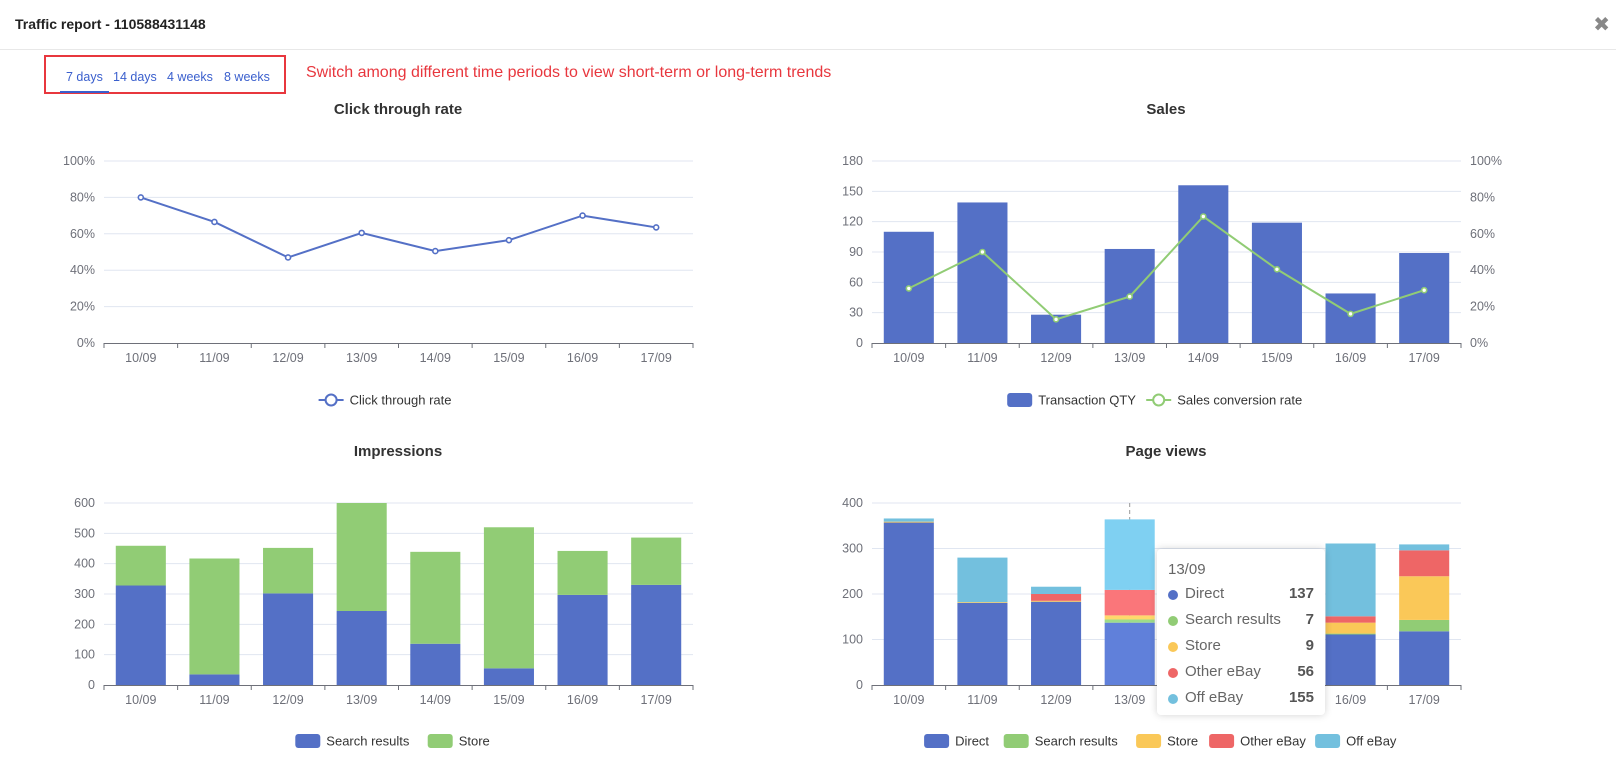 The height and width of the screenshot is (784, 1616). Describe the element at coordinates (1482, 197) in the screenshot. I see `y2-tick-label: 80%` at that location.